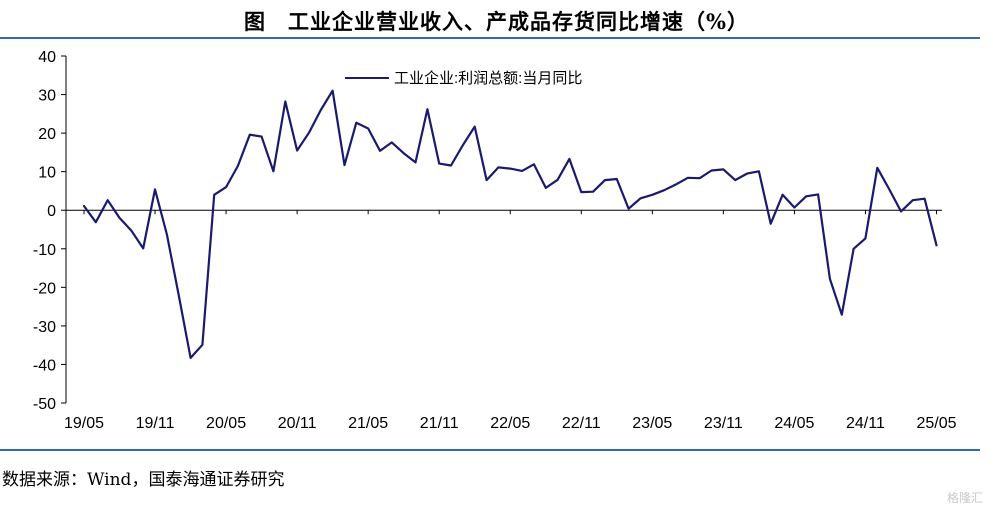 Image resolution: width=993 pixels, height=509 pixels. Describe the element at coordinates (490, 450) in the screenshot. I see `bottom-rule` at that location.